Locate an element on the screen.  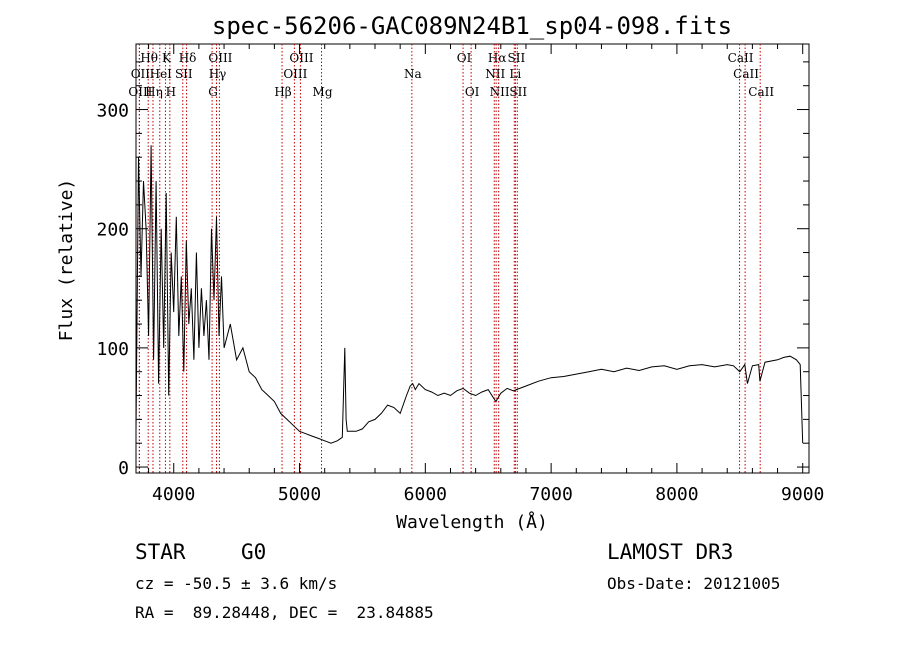
x-tick-label-3: 7000 is located at coordinates (550, 494).